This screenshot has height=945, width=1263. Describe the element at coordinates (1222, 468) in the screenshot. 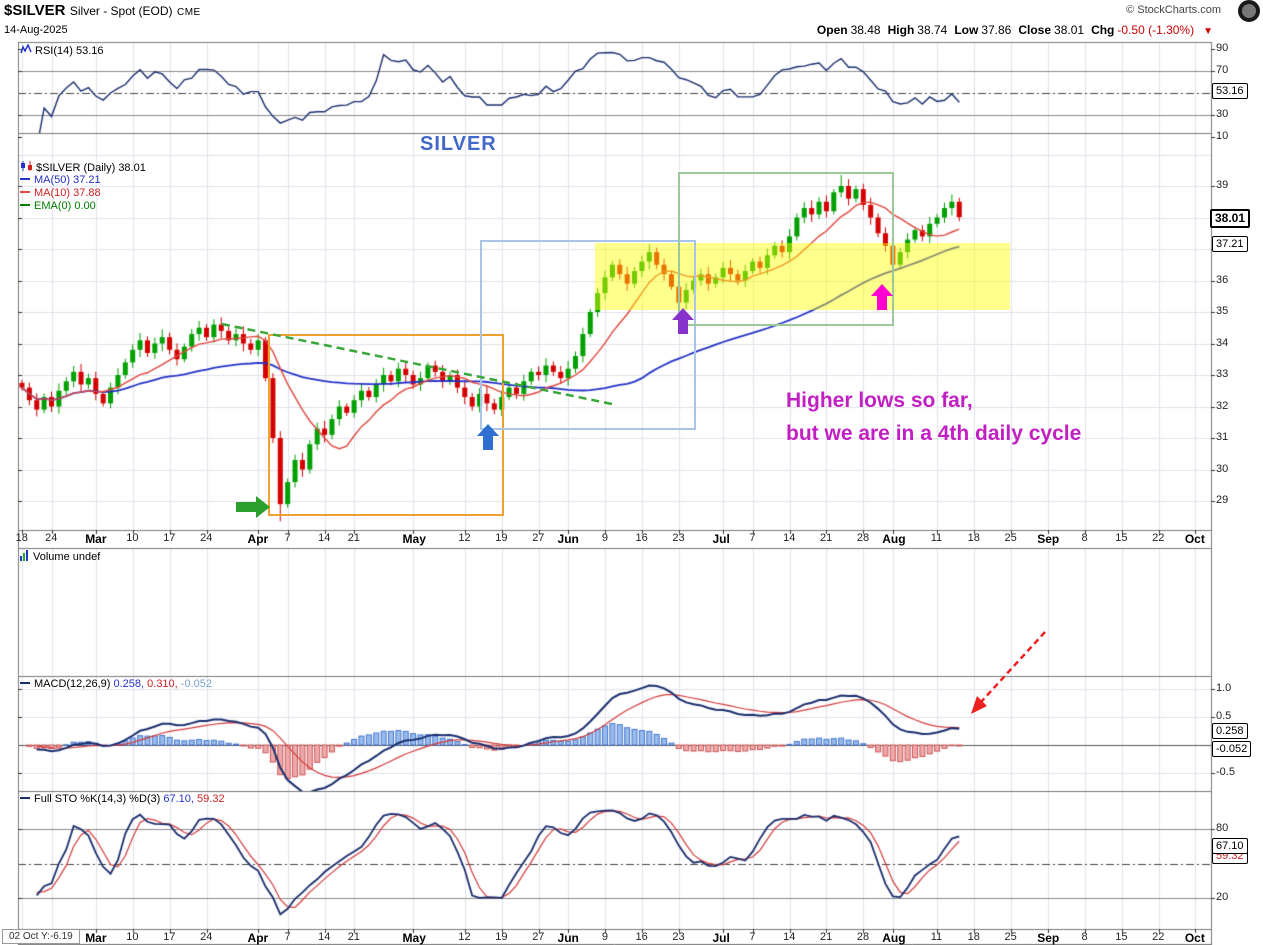

I see `price-axis-label: 30` at that location.